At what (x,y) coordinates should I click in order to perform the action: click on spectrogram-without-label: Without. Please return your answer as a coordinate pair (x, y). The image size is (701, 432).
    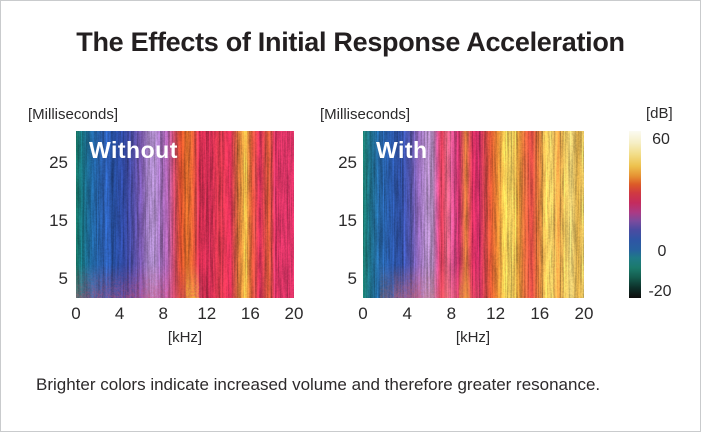
    Looking at the image, I should click on (133, 150).